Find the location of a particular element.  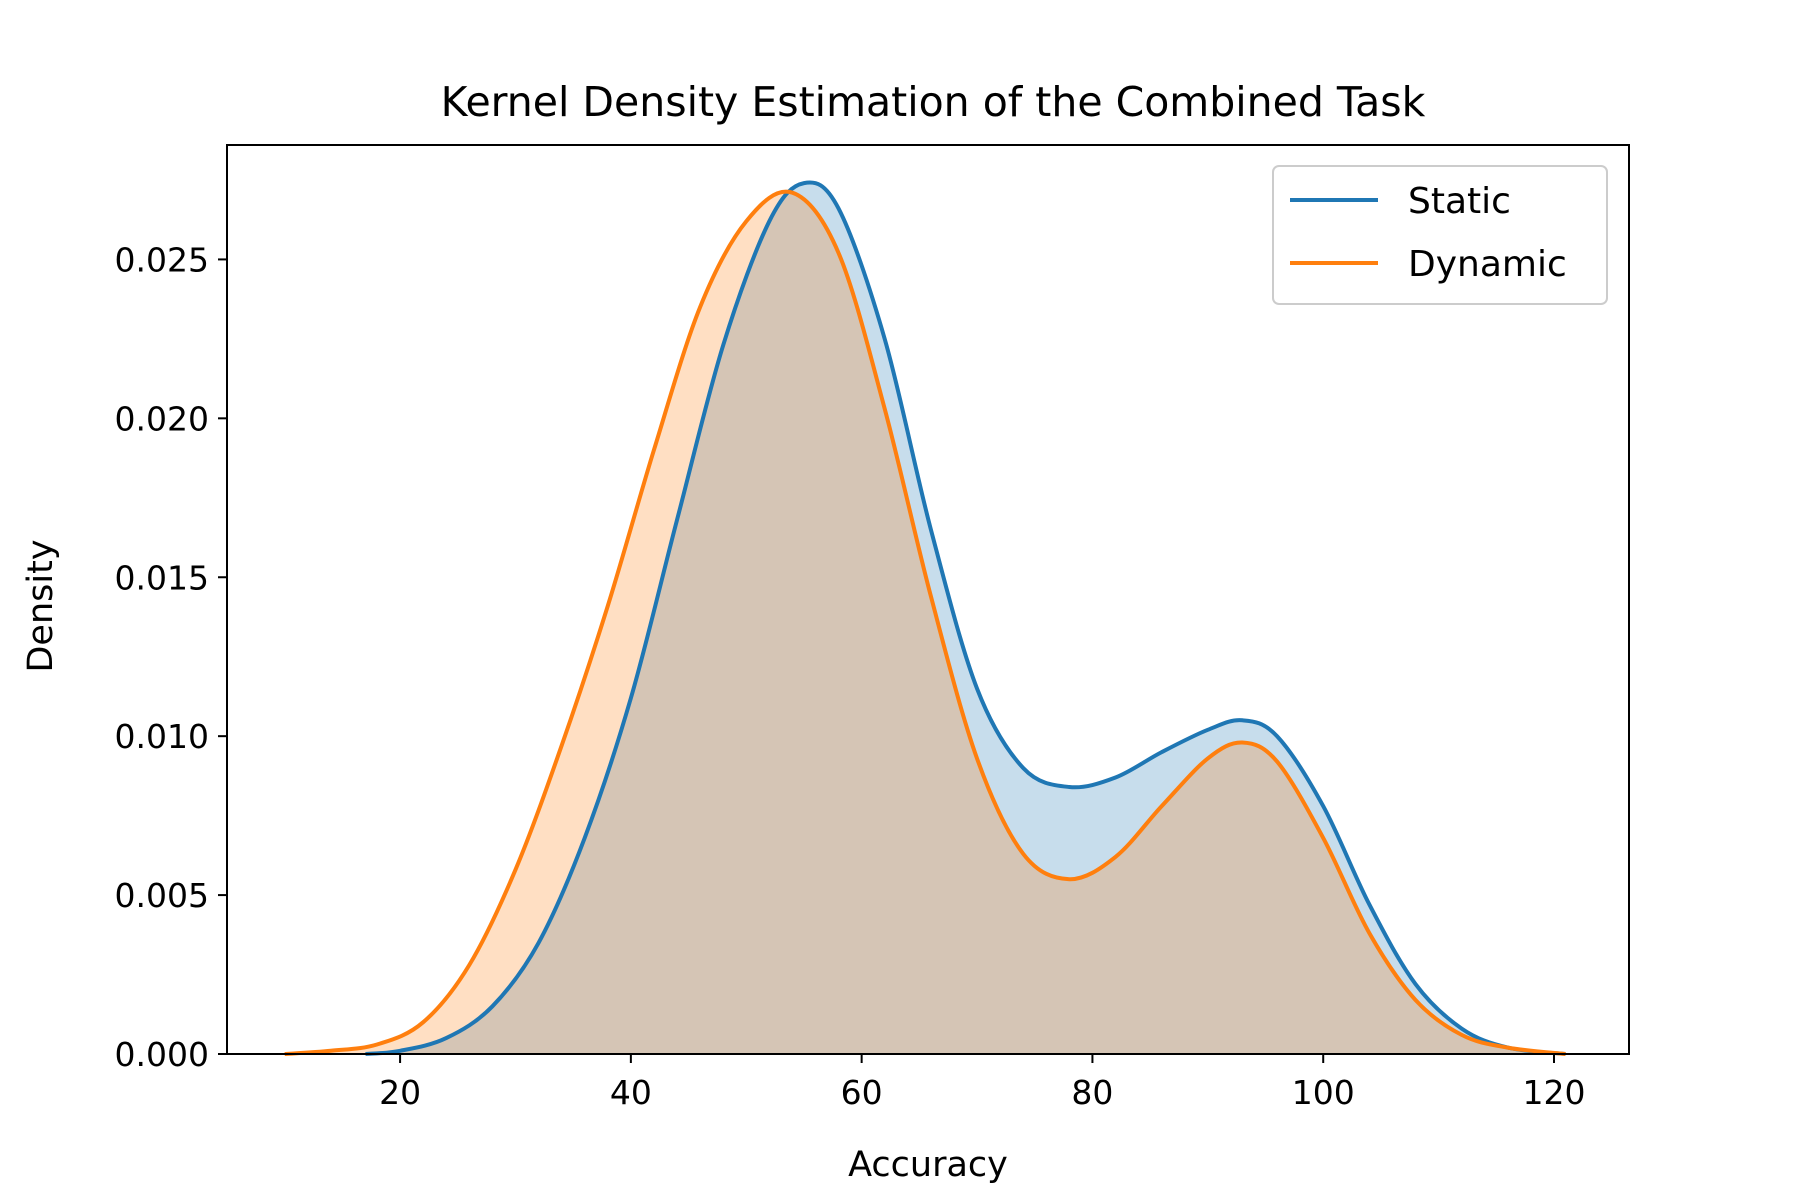

x-tick-label: 120 is located at coordinates (1553, 1092).